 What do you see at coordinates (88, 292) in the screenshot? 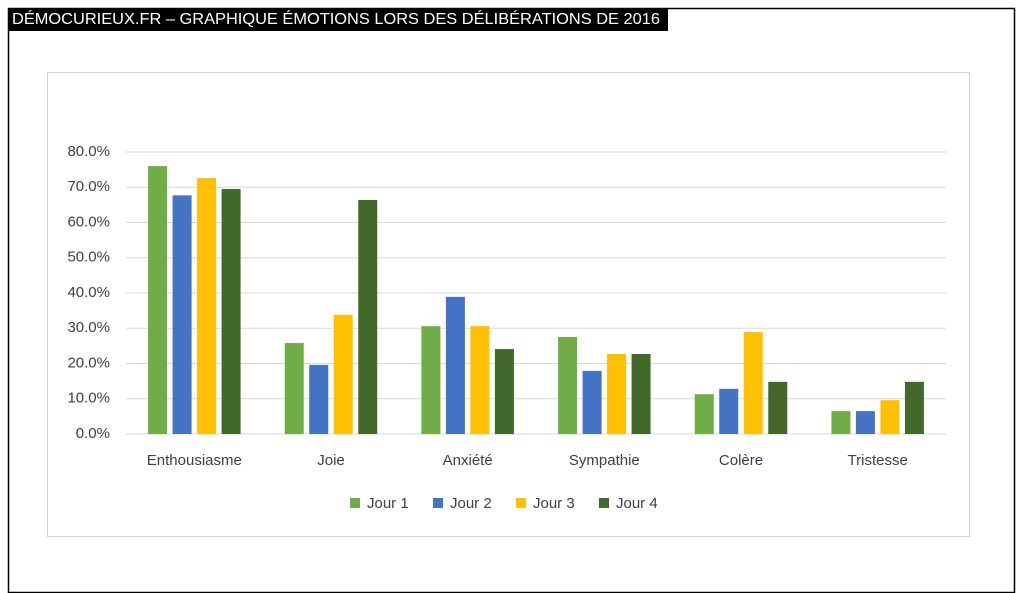
I see `y-tick-label: 40.0%` at bounding box center [88, 292].